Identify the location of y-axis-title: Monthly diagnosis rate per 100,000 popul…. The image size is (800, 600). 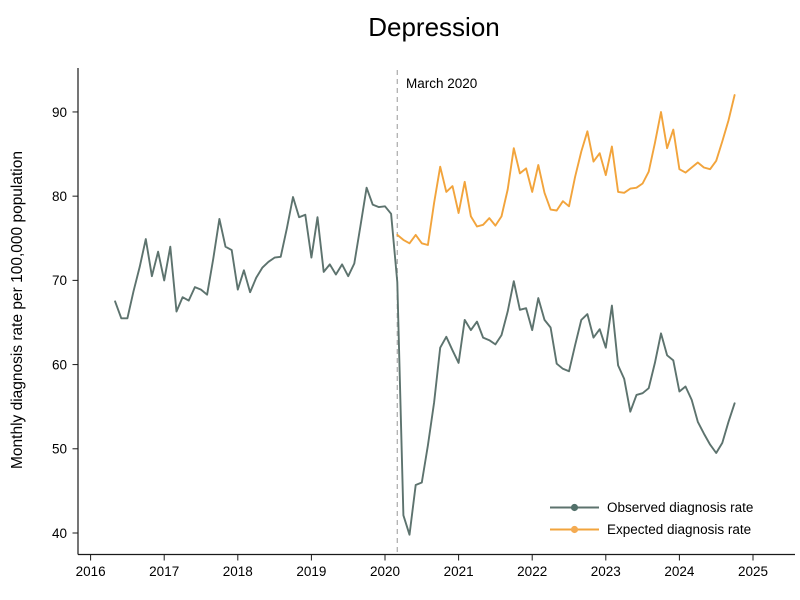
(17, 310).